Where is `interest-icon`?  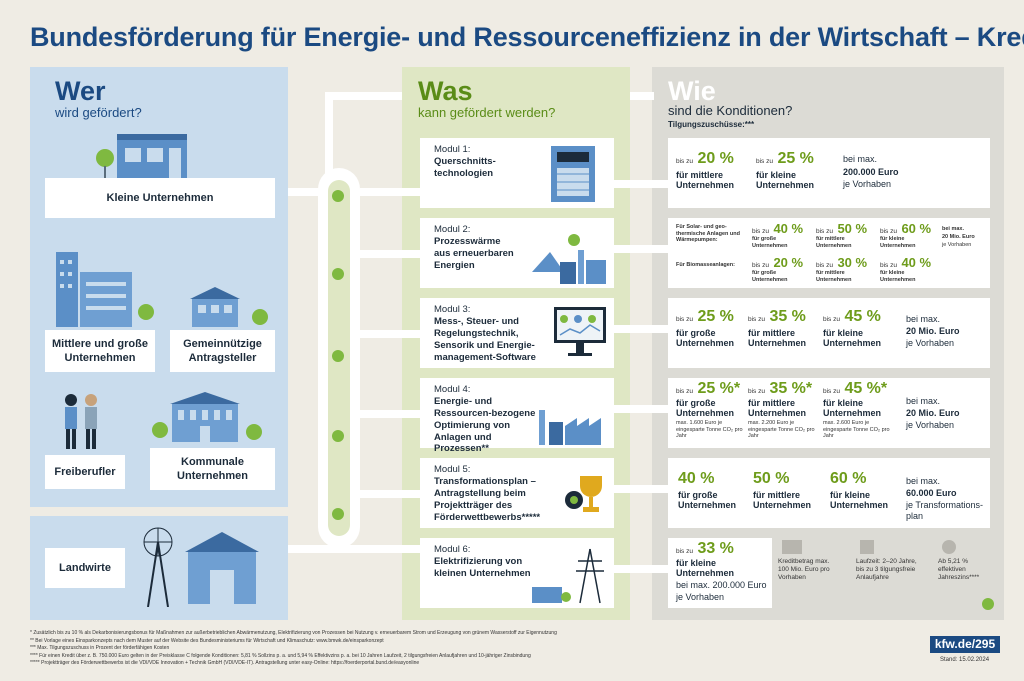 interest-icon is located at coordinates (949, 547).